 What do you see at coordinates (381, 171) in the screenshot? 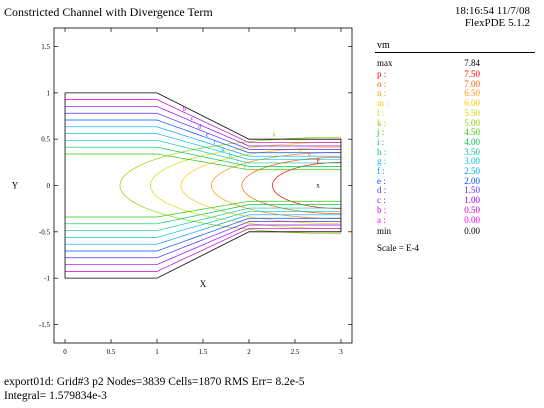
I see `legend-key-f: f :` at bounding box center [381, 171].